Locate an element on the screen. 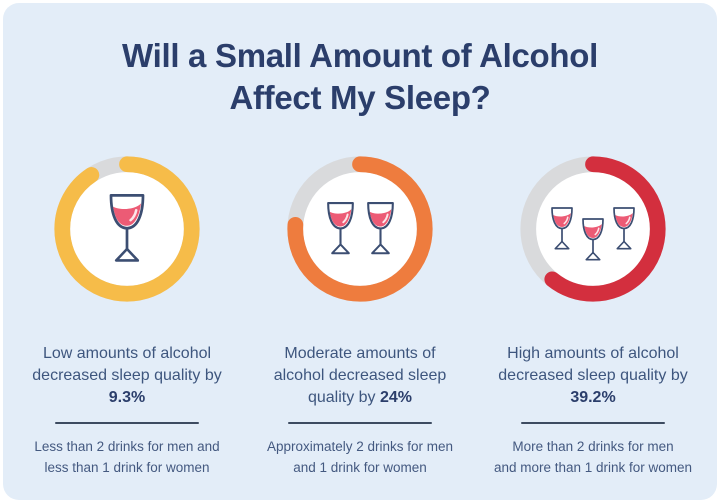  donut-chart-high is located at coordinates (593, 229).